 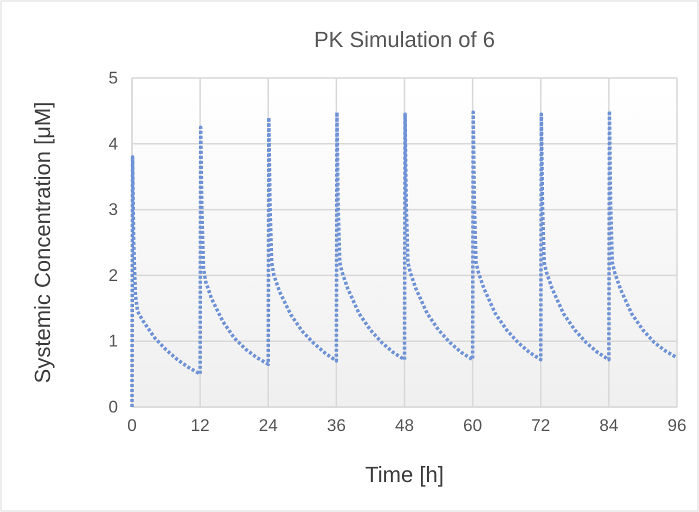 I want to click on x-tick-label: 36, so click(x=336, y=426).